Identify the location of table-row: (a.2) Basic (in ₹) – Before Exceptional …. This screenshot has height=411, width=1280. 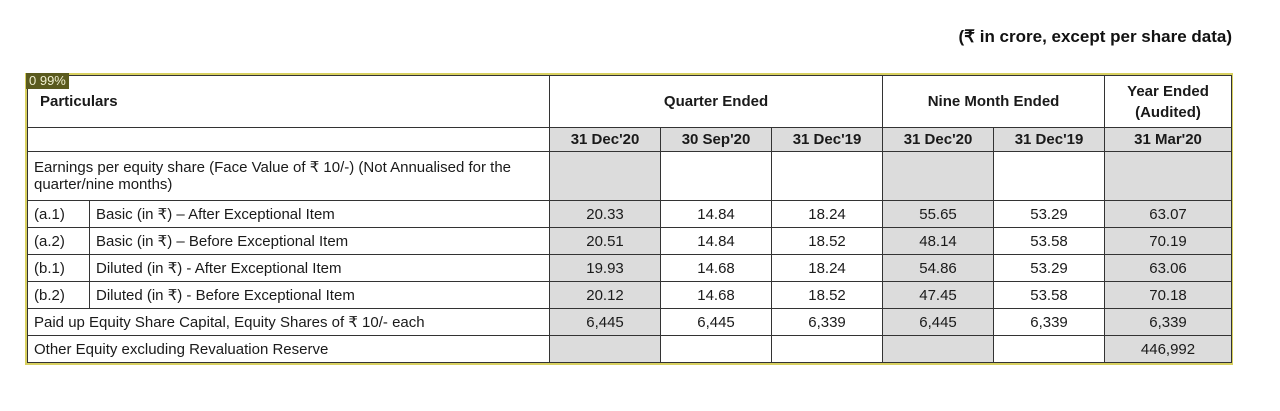
(630, 241).